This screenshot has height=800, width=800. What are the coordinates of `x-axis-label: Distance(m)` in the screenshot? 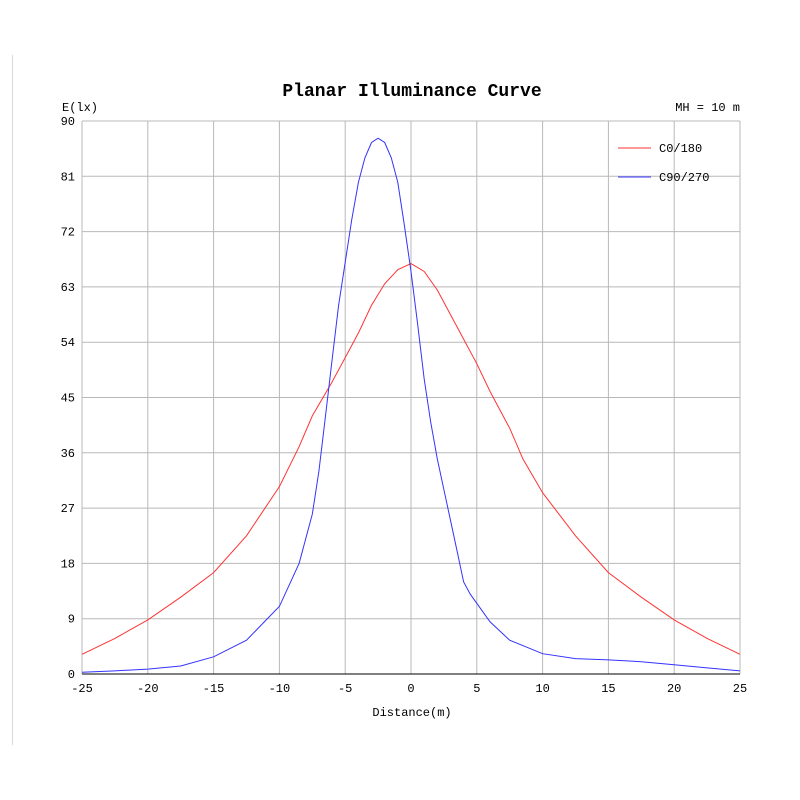 It's located at (411, 713).